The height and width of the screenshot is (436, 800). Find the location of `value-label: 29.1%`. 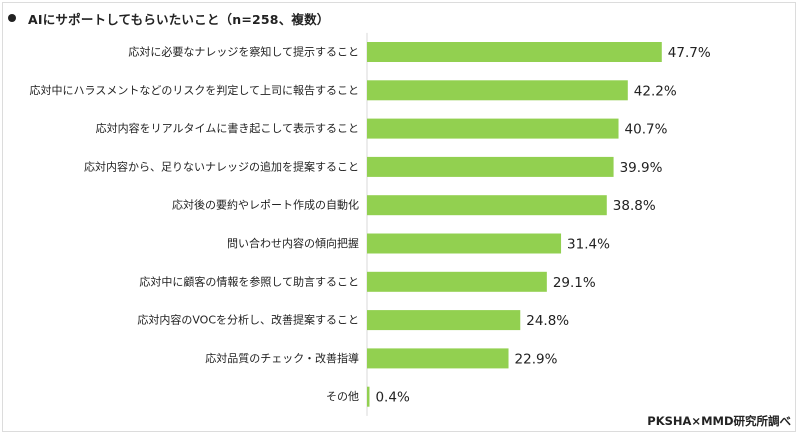

value-label: 29.1% is located at coordinates (574, 283).